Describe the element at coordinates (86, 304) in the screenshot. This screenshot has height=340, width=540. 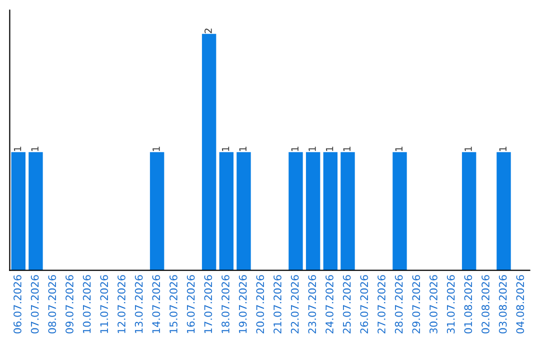
I see `x-tick-label: 10.07.2026` at that location.